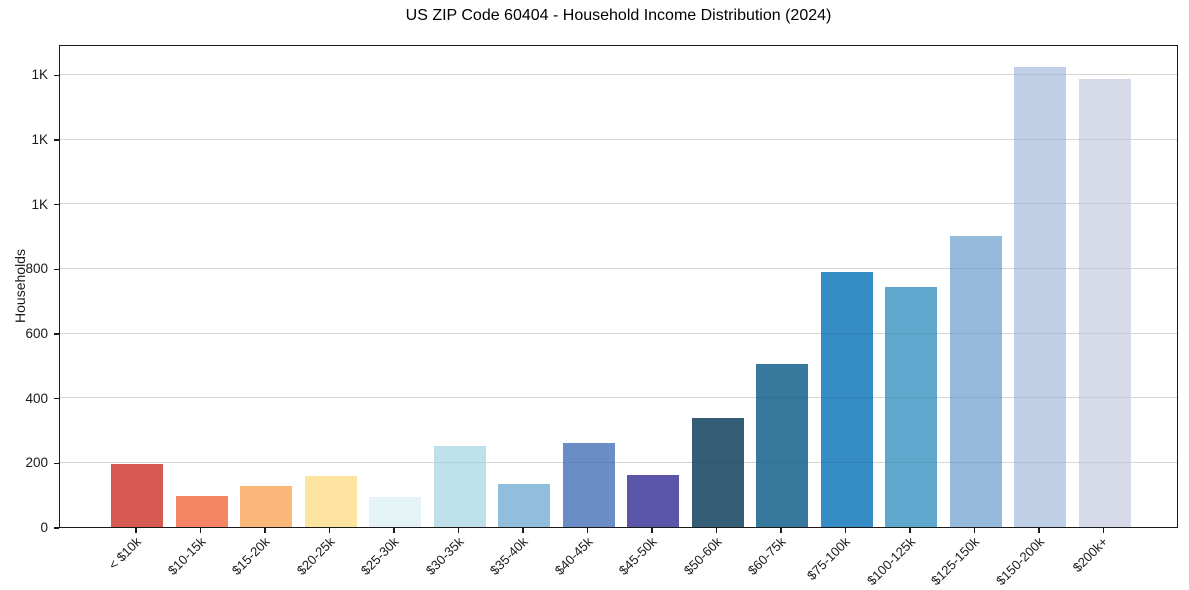  What do you see at coordinates (637, 556) in the screenshot?
I see `x-tick-label: $45-50k` at bounding box center [637, 556].